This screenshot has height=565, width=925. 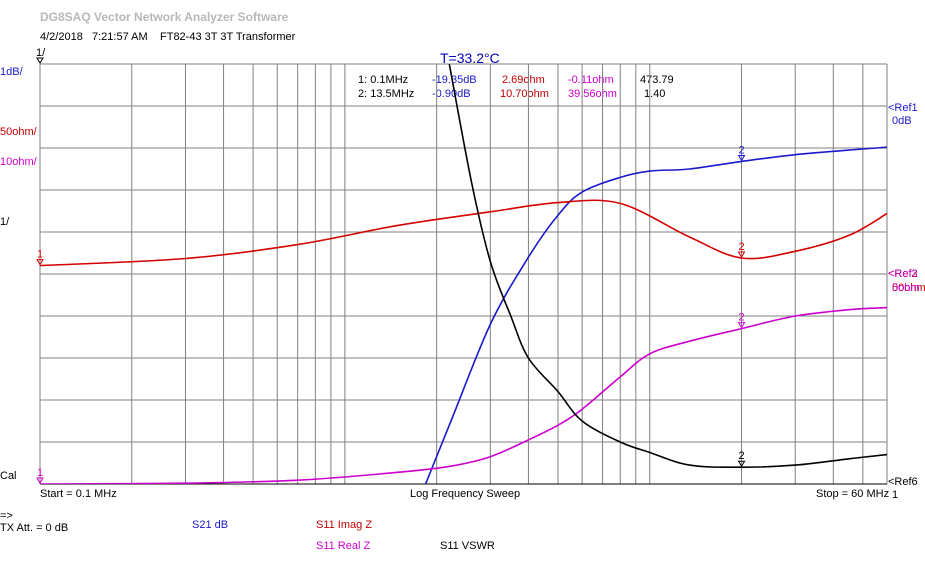 What do you see at coordinates (6, 516) in the screenshot?
I see `tx-arrow: =>` at bounding box center [6, 516].